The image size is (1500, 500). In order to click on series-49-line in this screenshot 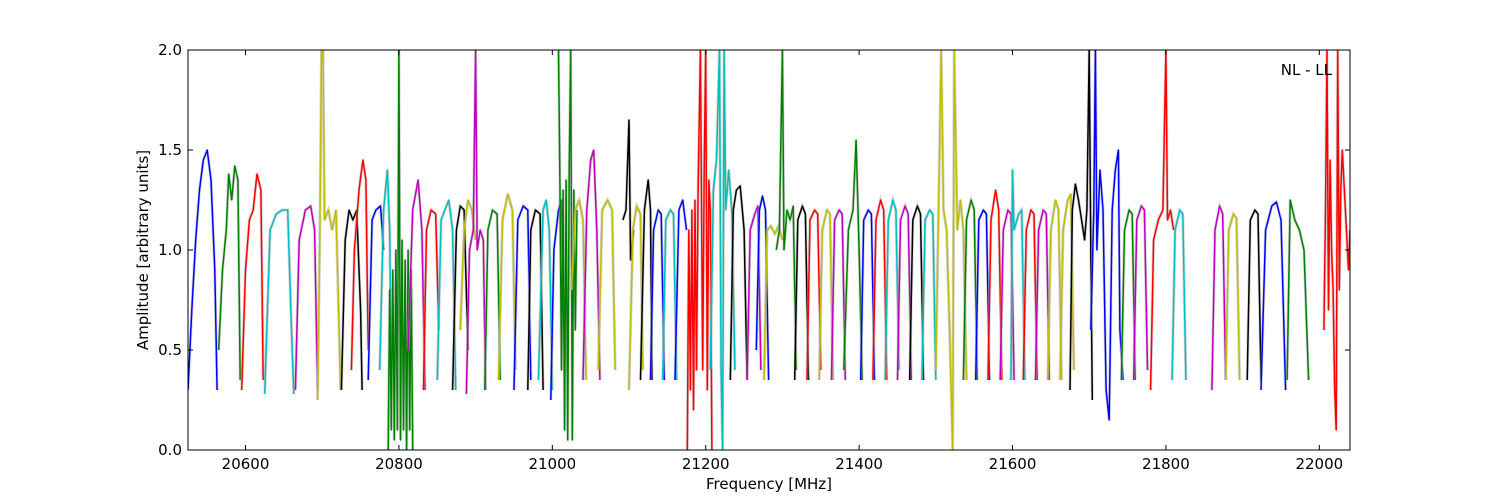, I will do `click(916, 293)`.